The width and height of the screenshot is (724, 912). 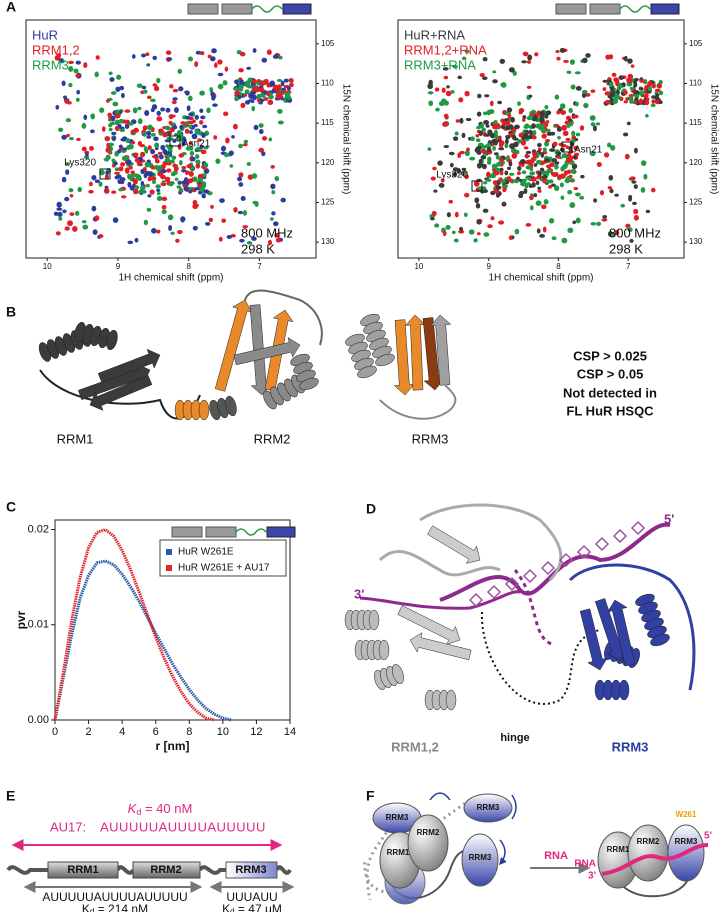 I want to click on y-tick-label: 110, so click(x=695, y=83).